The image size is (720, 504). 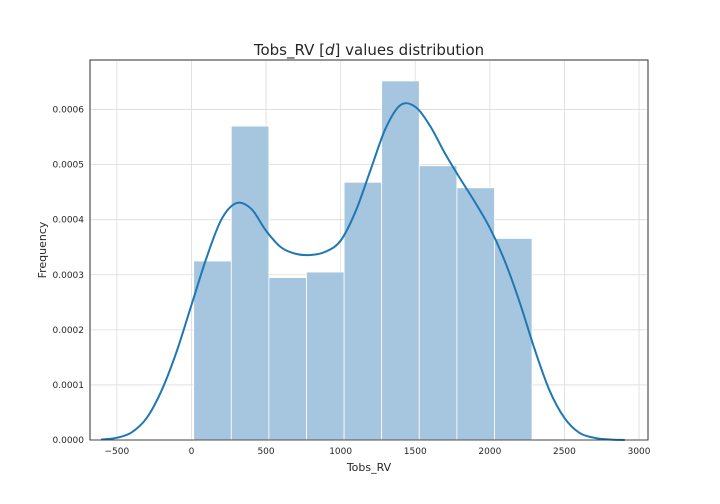 I want to click on x-tick-label: 0, so click(x=192, y=452).